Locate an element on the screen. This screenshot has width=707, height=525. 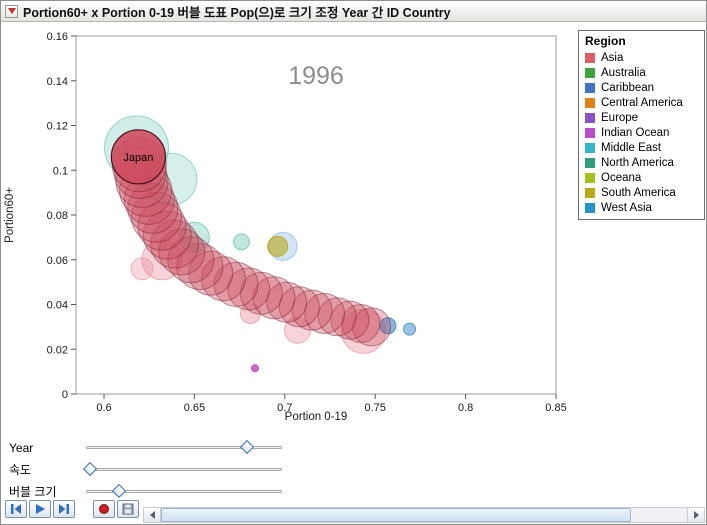
scroll-right-icon is located at coordinates (696, 515).